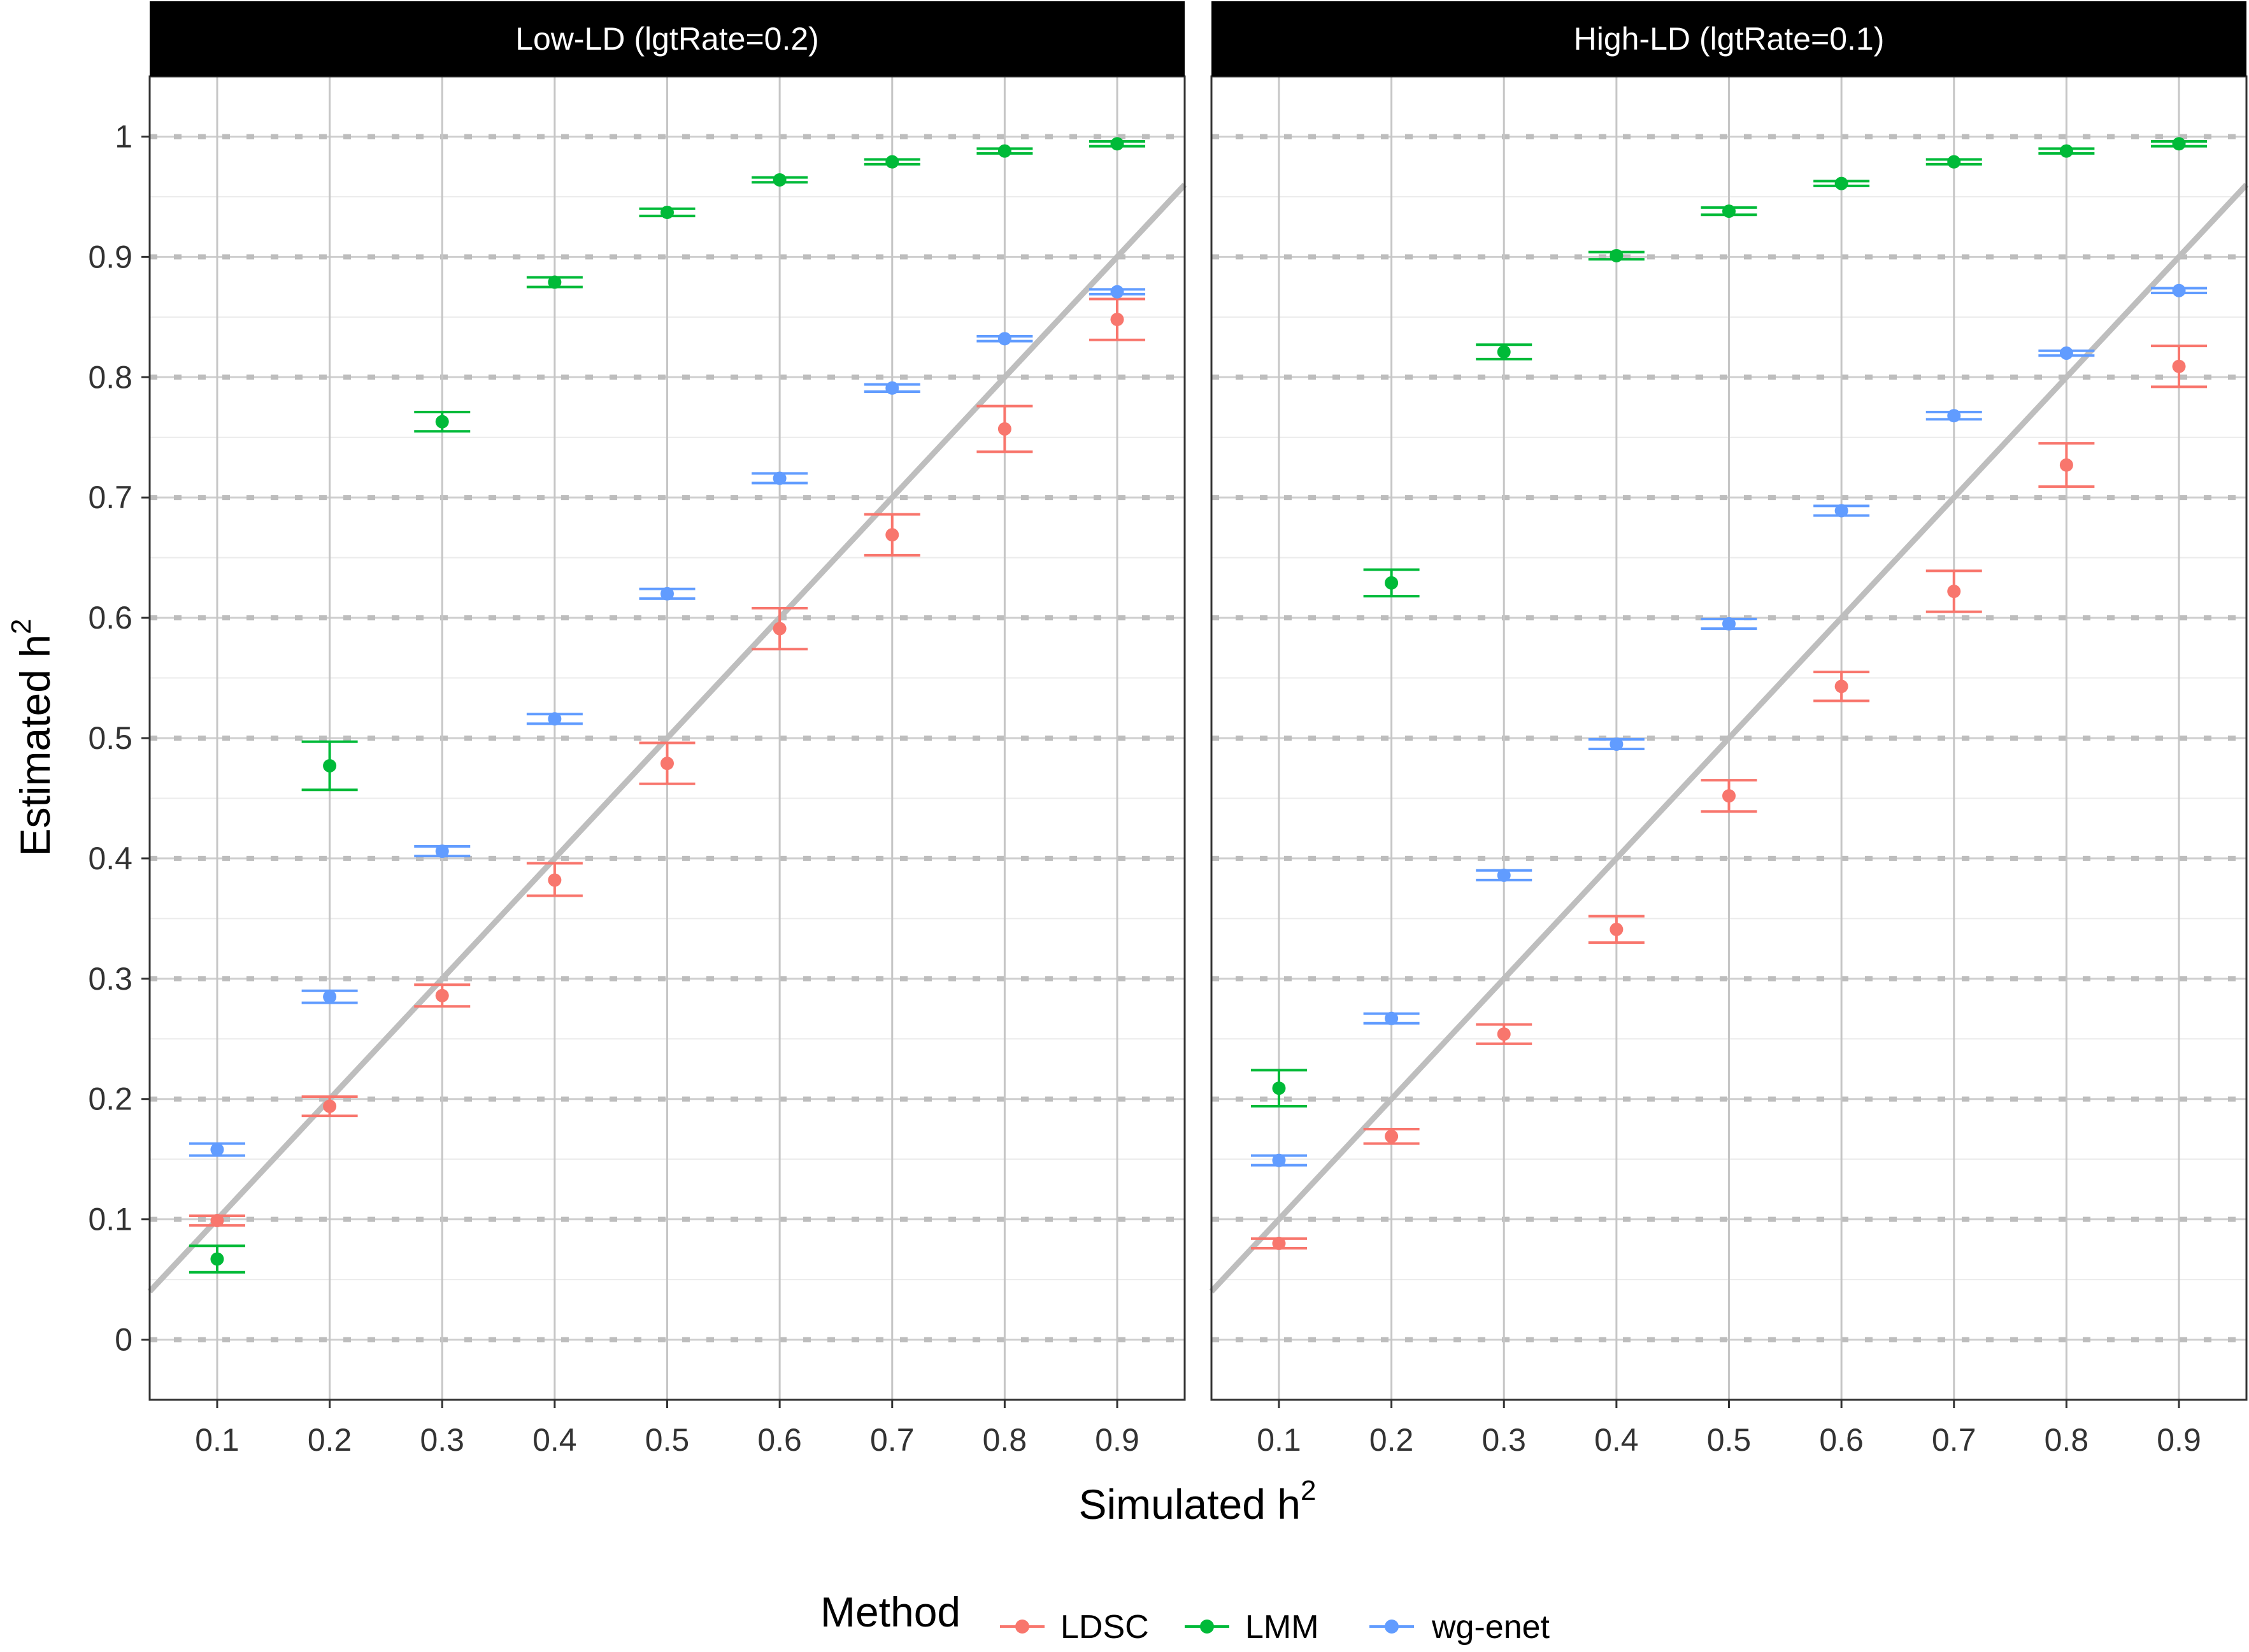 The height and width of the screenshot is (1652, 2249). I want to click on x-tick-label: 0.5, so click(667, 1440).